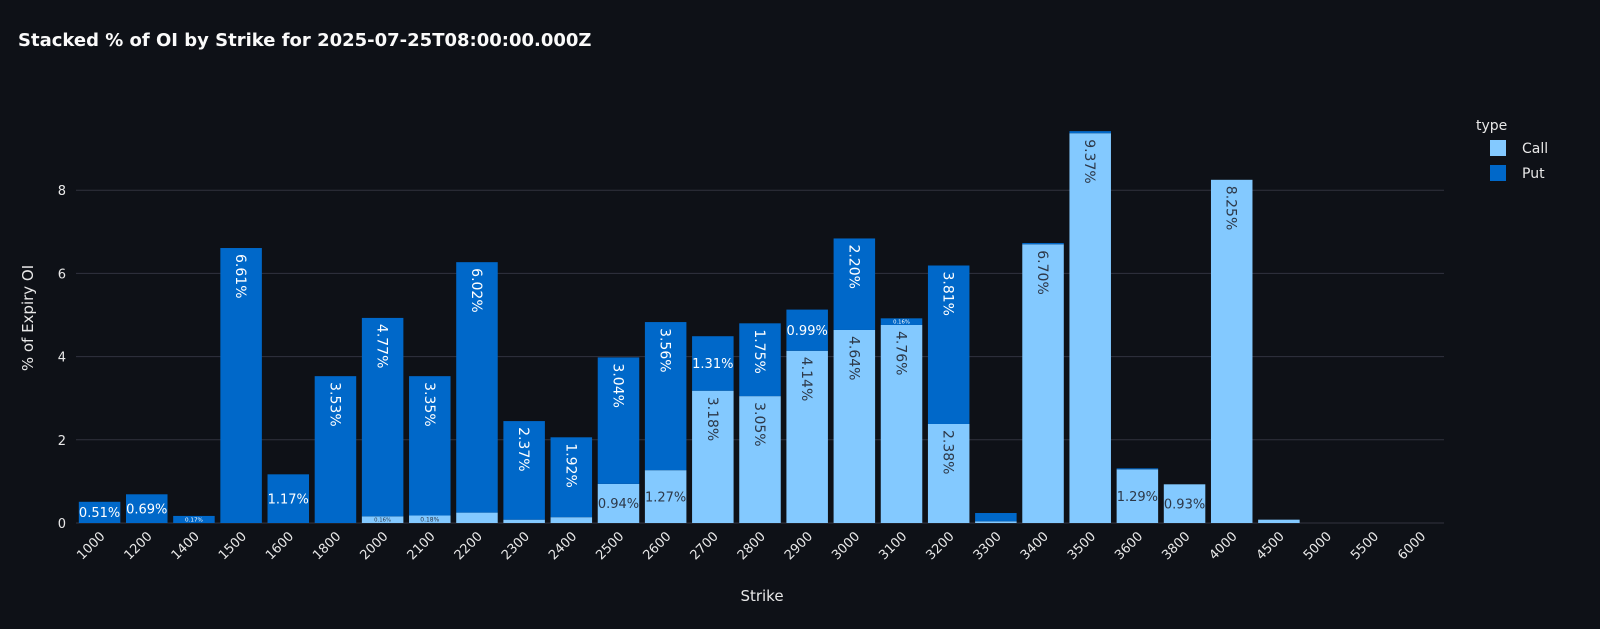 This screenshot has width=1600, height=629. Describe the element at coordinates (91, 546) in the screenshot. I see `x-tick-label: 1000` at that location.